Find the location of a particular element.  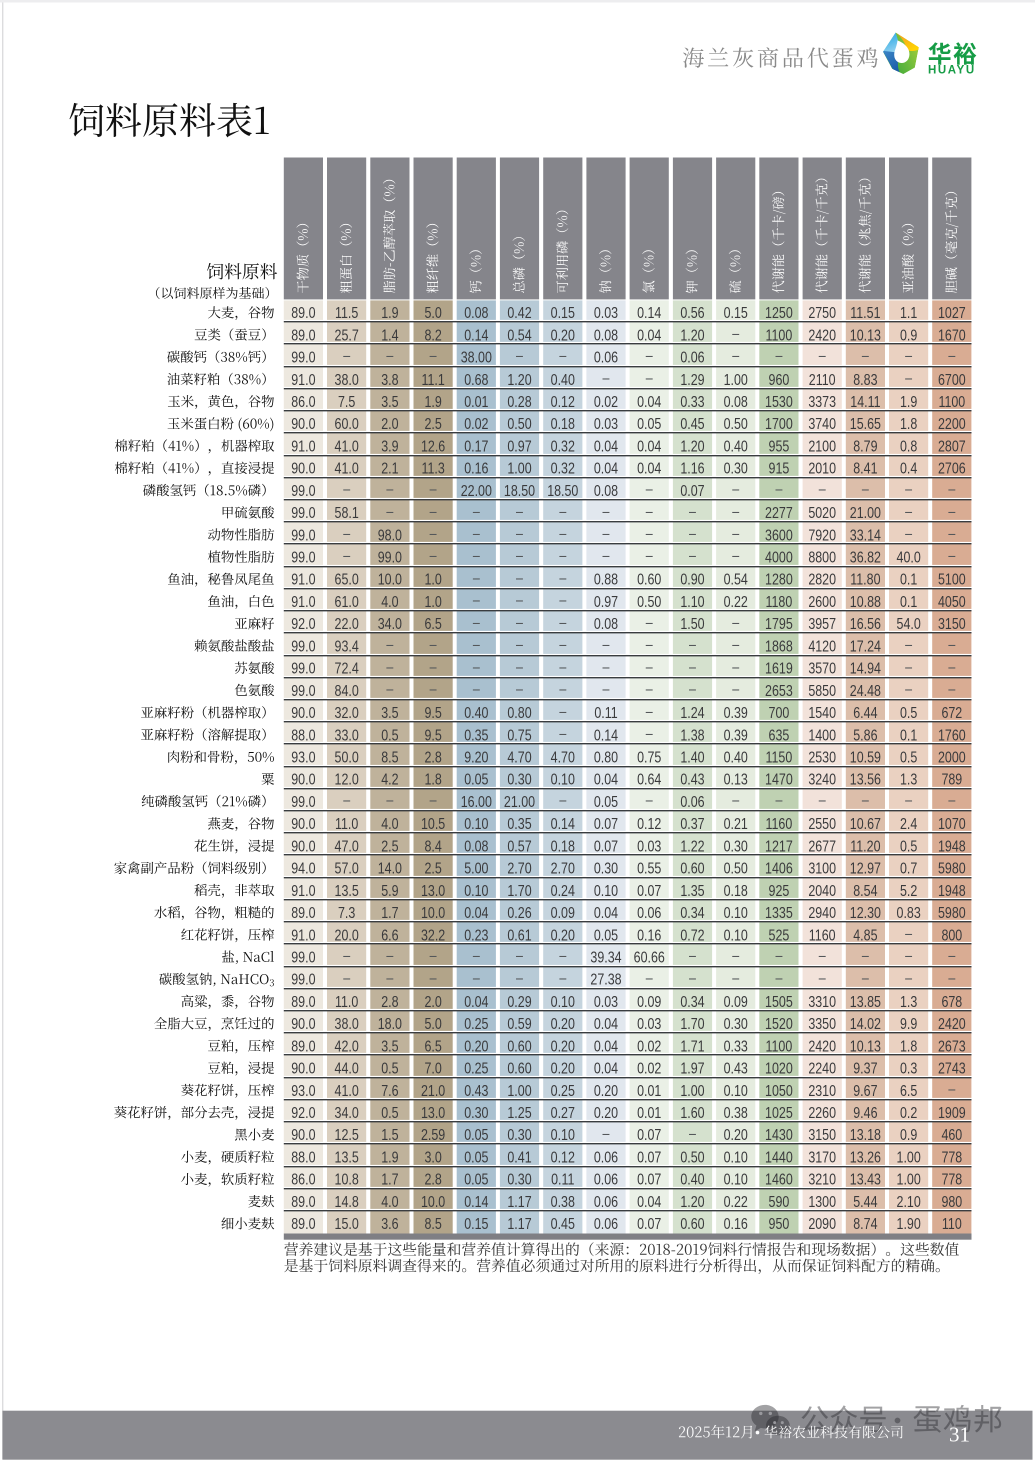

svg-text: 1.9 is located at coordinates (389, 314).